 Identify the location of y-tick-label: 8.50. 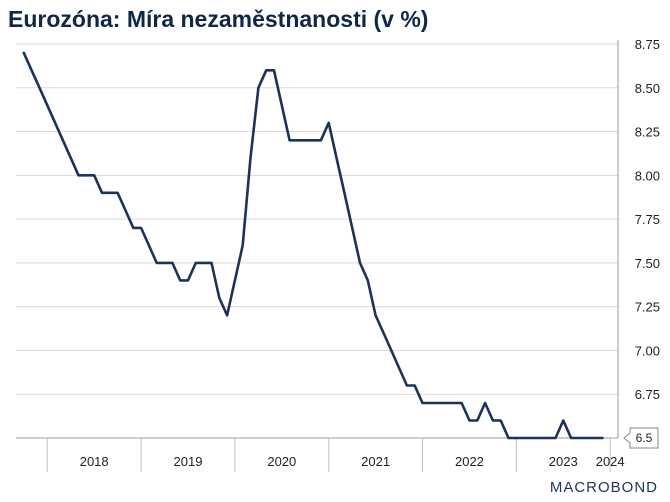
(647, 88).